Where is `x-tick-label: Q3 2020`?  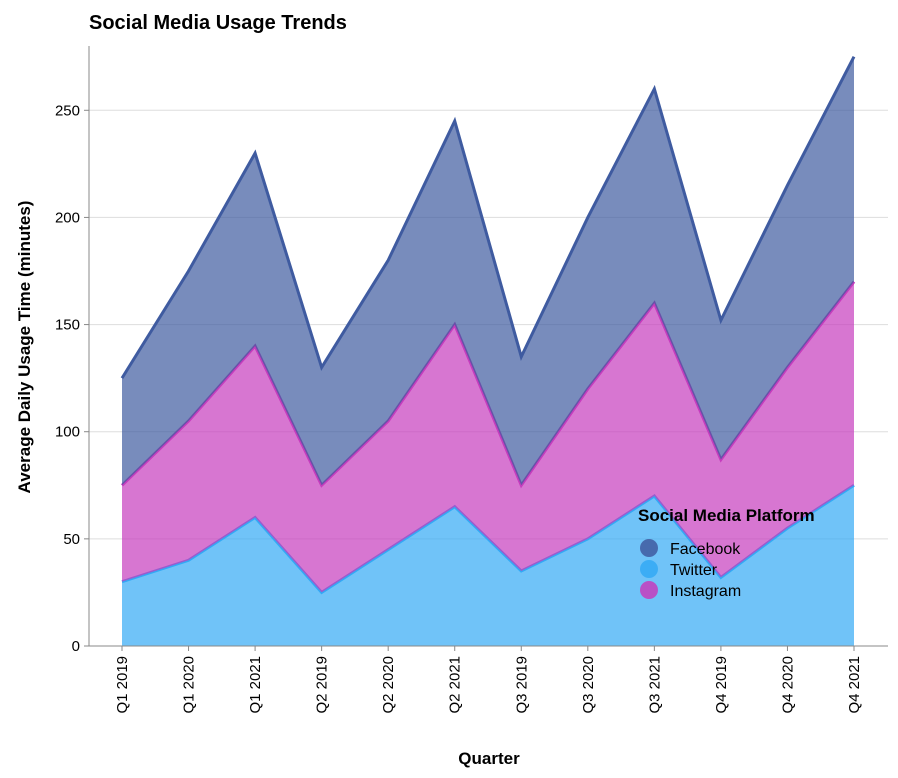
x-tick-label: Q3 2020 is located at coordinates (588, 685).